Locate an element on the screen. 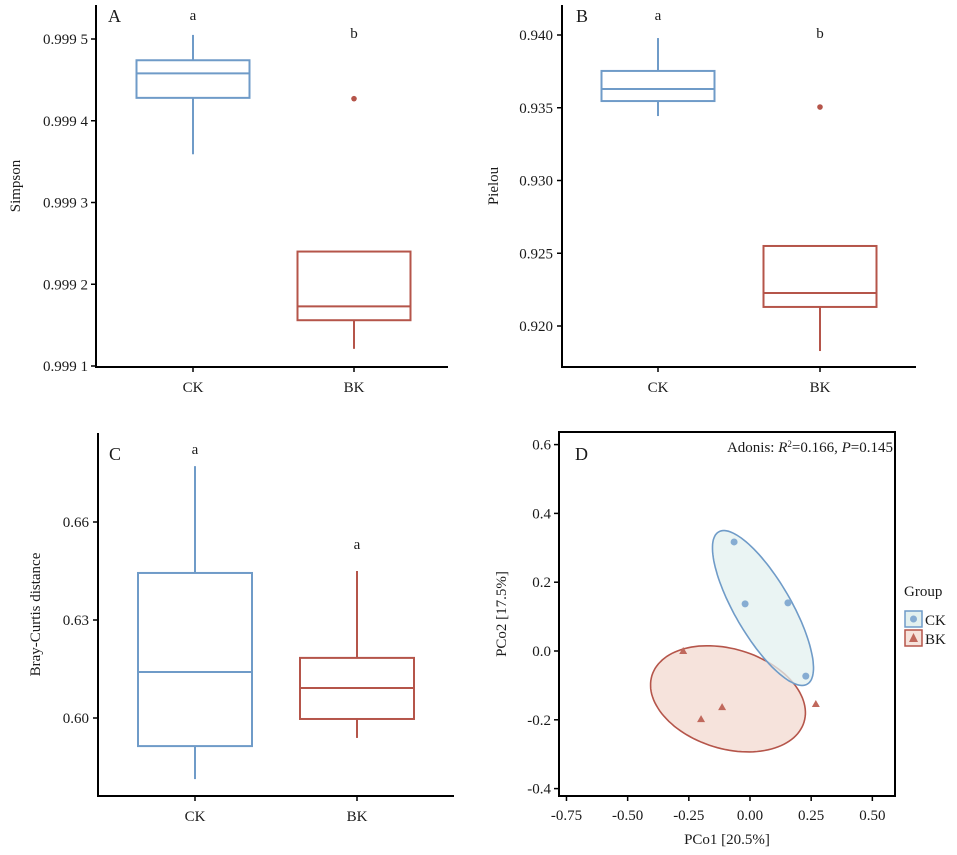 This screenshot has height=855, width=957. legend-triangle-icon is located at coordinates (913, 637).